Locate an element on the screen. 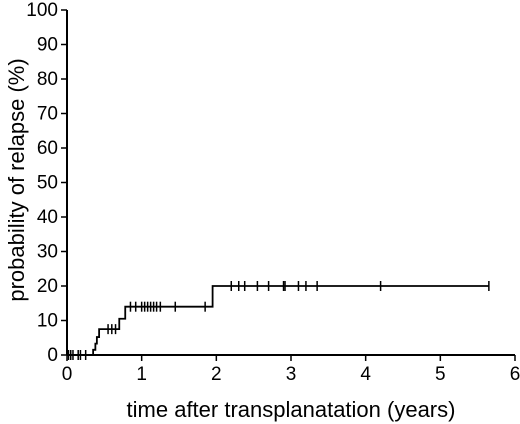 Image resolution: width=520 pixels, height=424 pixels. y-axis-title: probability of relapse (%) is located at coordinates (16, 179).